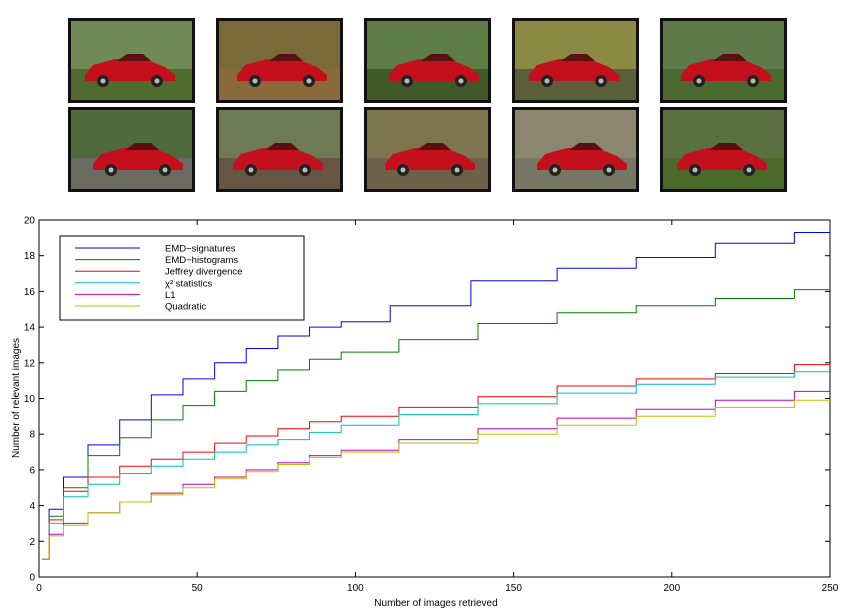 This screenshot has width=853, height=611. What do you see at coordinates (201, 260) in the screenshot?
I see `legend-label-2: EMD−histograms` at bounding box center [201, 260].